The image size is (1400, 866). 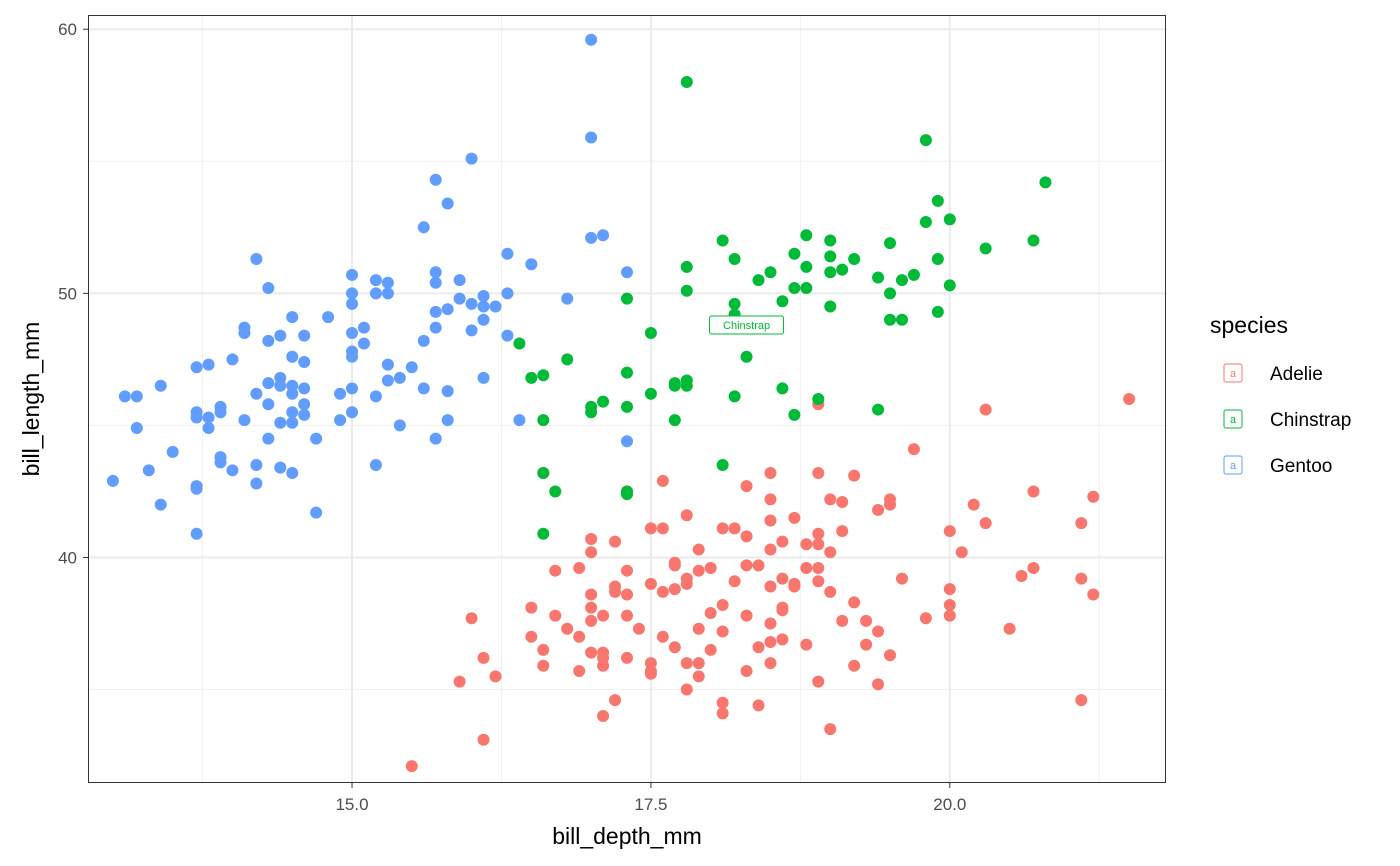 I want to click on legend: species a Adelie a Chinstrap a Gentoo, so click(x=1280, y=394).